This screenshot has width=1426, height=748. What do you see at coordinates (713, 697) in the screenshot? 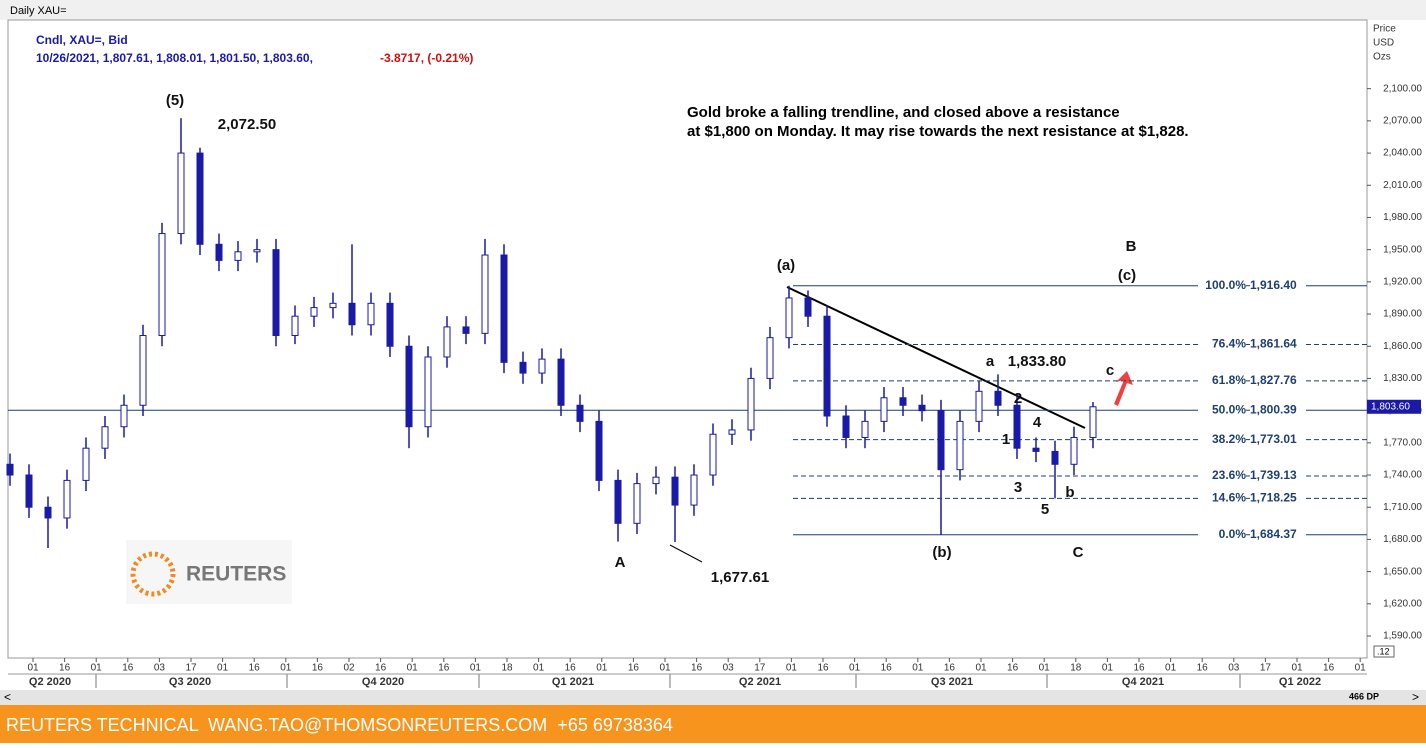
I see `scrollbar` at bounding box center [713, 697].